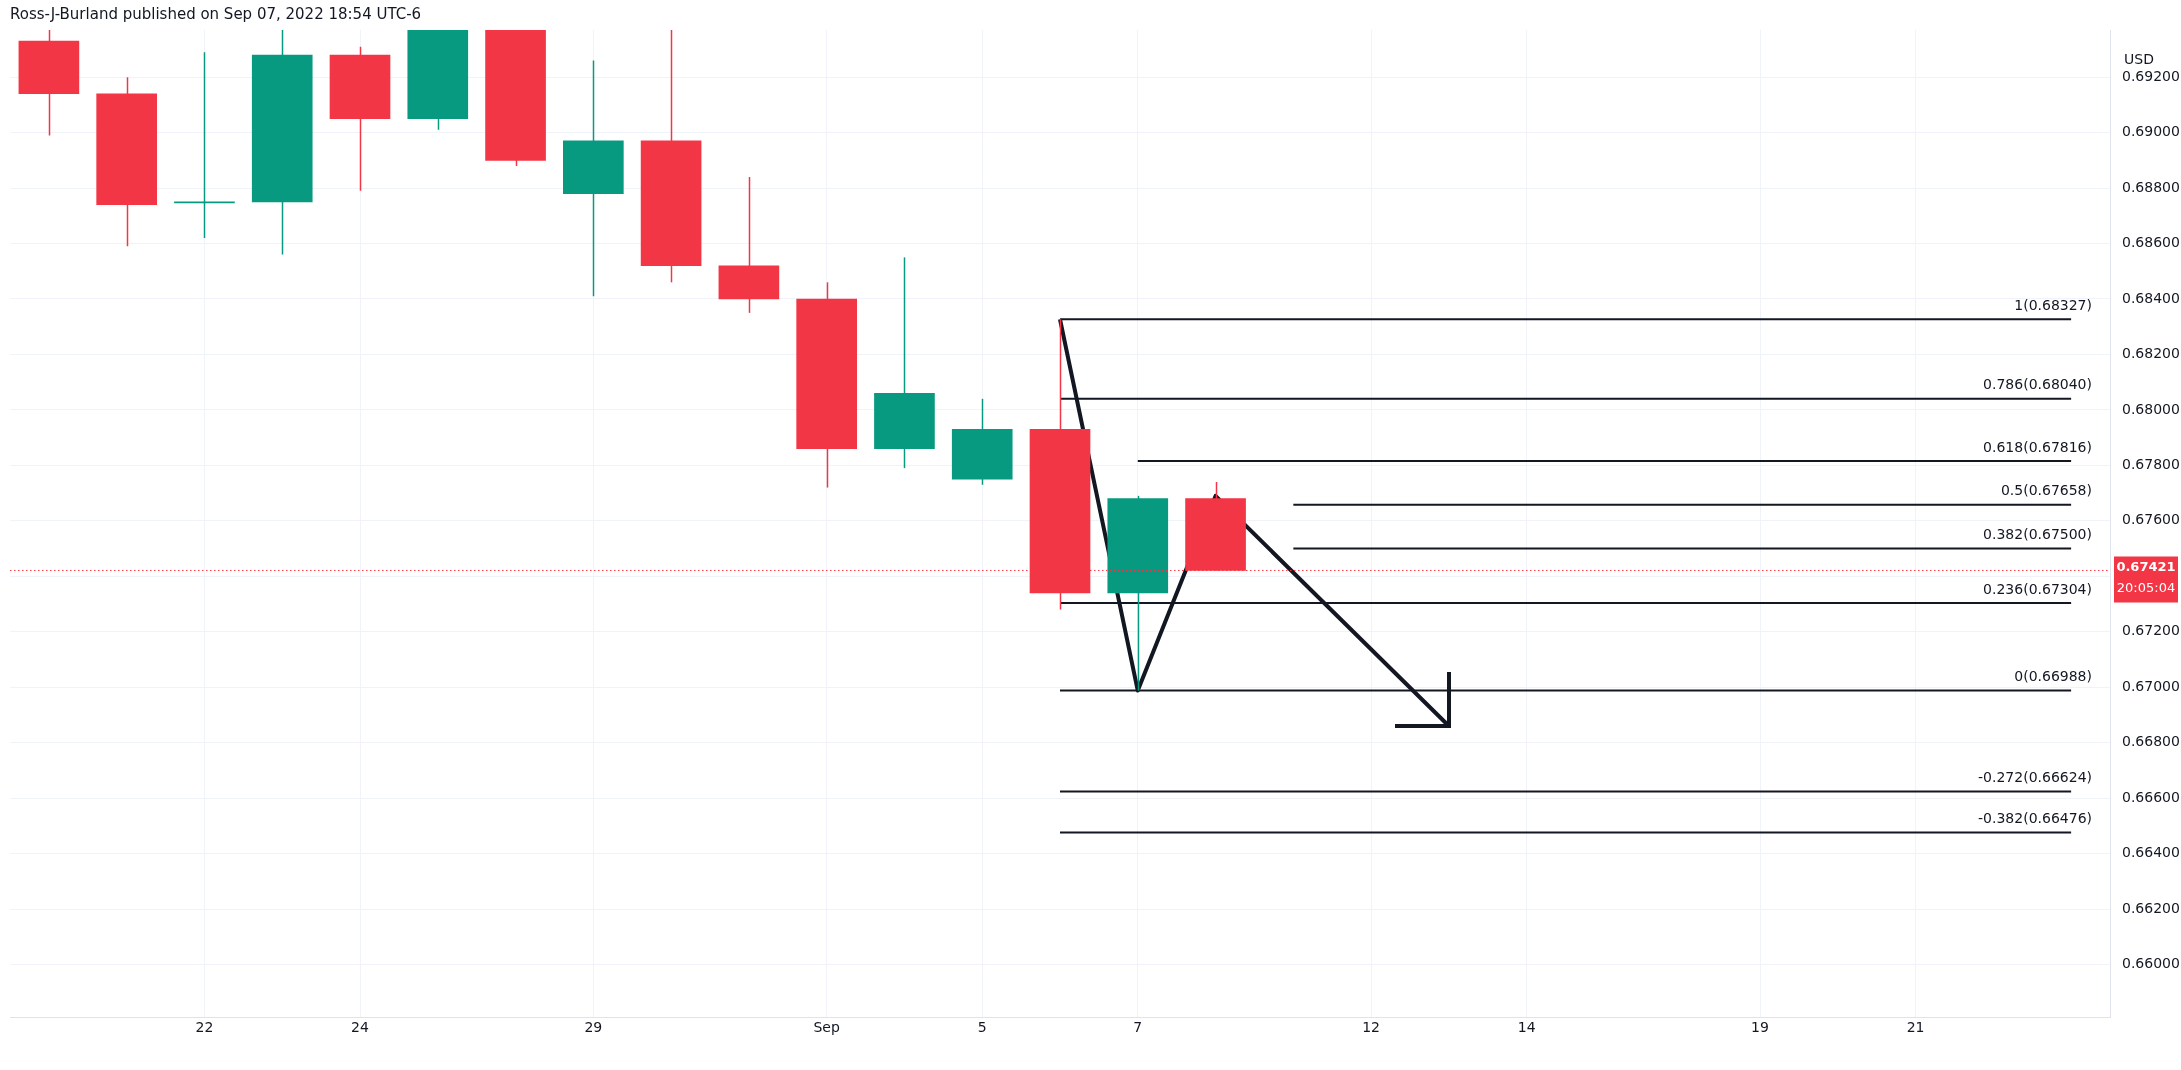 The image size is (2181, 1070). What do you see at coordinates (2151, 353) in the screenshot?
I see `y-tick-label: 0.68200` at bounding box center [2151, 353].